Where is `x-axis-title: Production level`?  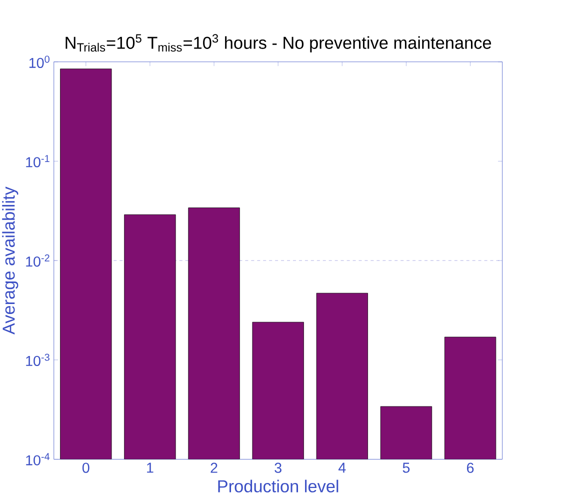 x-axis-title: Production level is located at coordinates (278, 486).